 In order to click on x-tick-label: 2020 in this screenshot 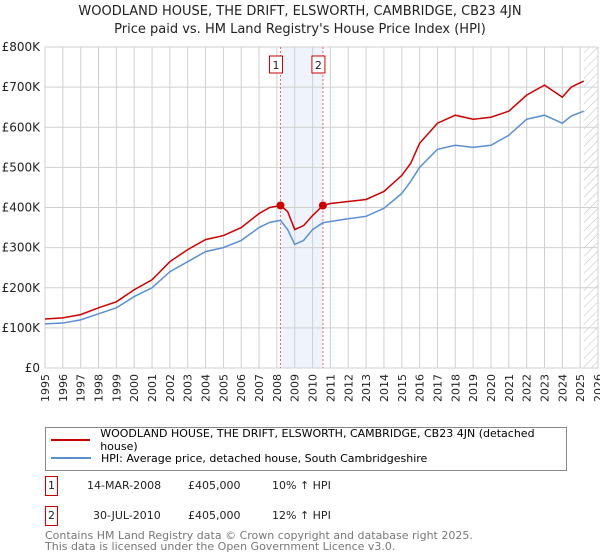, I will do `click(491, 388)`.